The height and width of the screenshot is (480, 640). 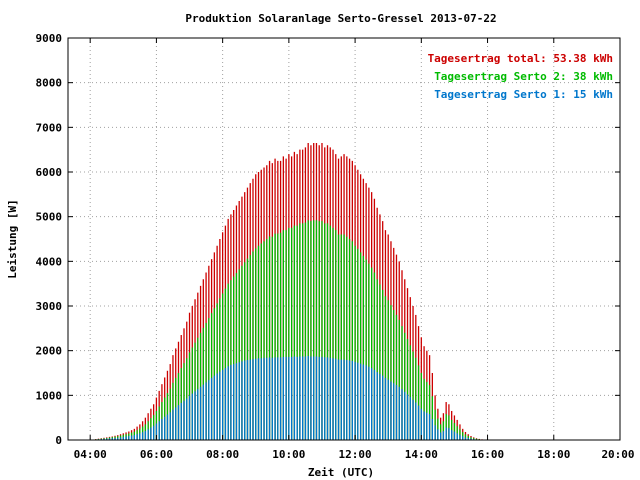 What do you see at coordinates (523, 76) in the screenshot?
I see `legend-entry-serto2: Tagesertrag Serto 2: 38 kWh` at bounding box center [523, 76].